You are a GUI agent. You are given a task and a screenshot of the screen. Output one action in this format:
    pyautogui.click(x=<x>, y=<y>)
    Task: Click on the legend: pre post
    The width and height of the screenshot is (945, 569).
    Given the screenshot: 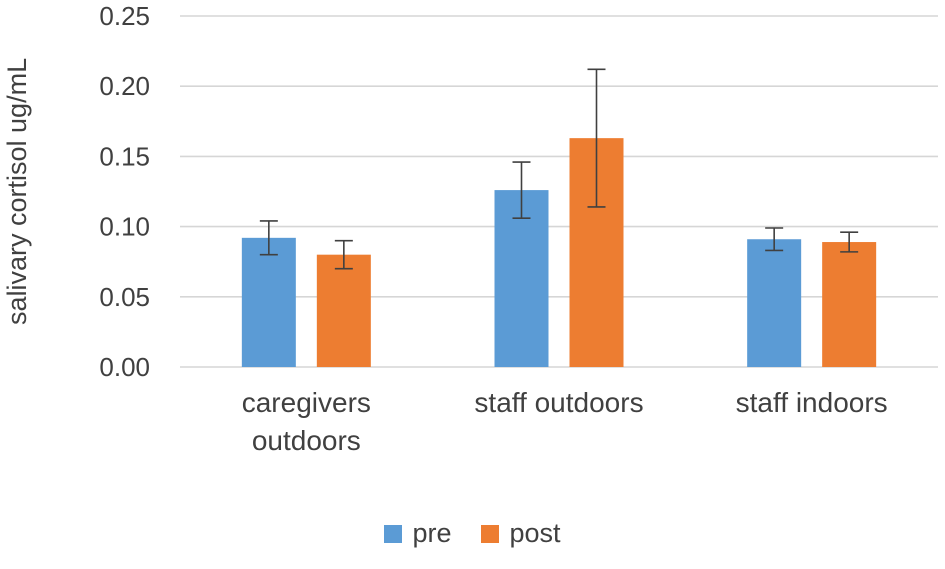 What is the action you would take?
    pyautogui.click(x=472, y=533)
    